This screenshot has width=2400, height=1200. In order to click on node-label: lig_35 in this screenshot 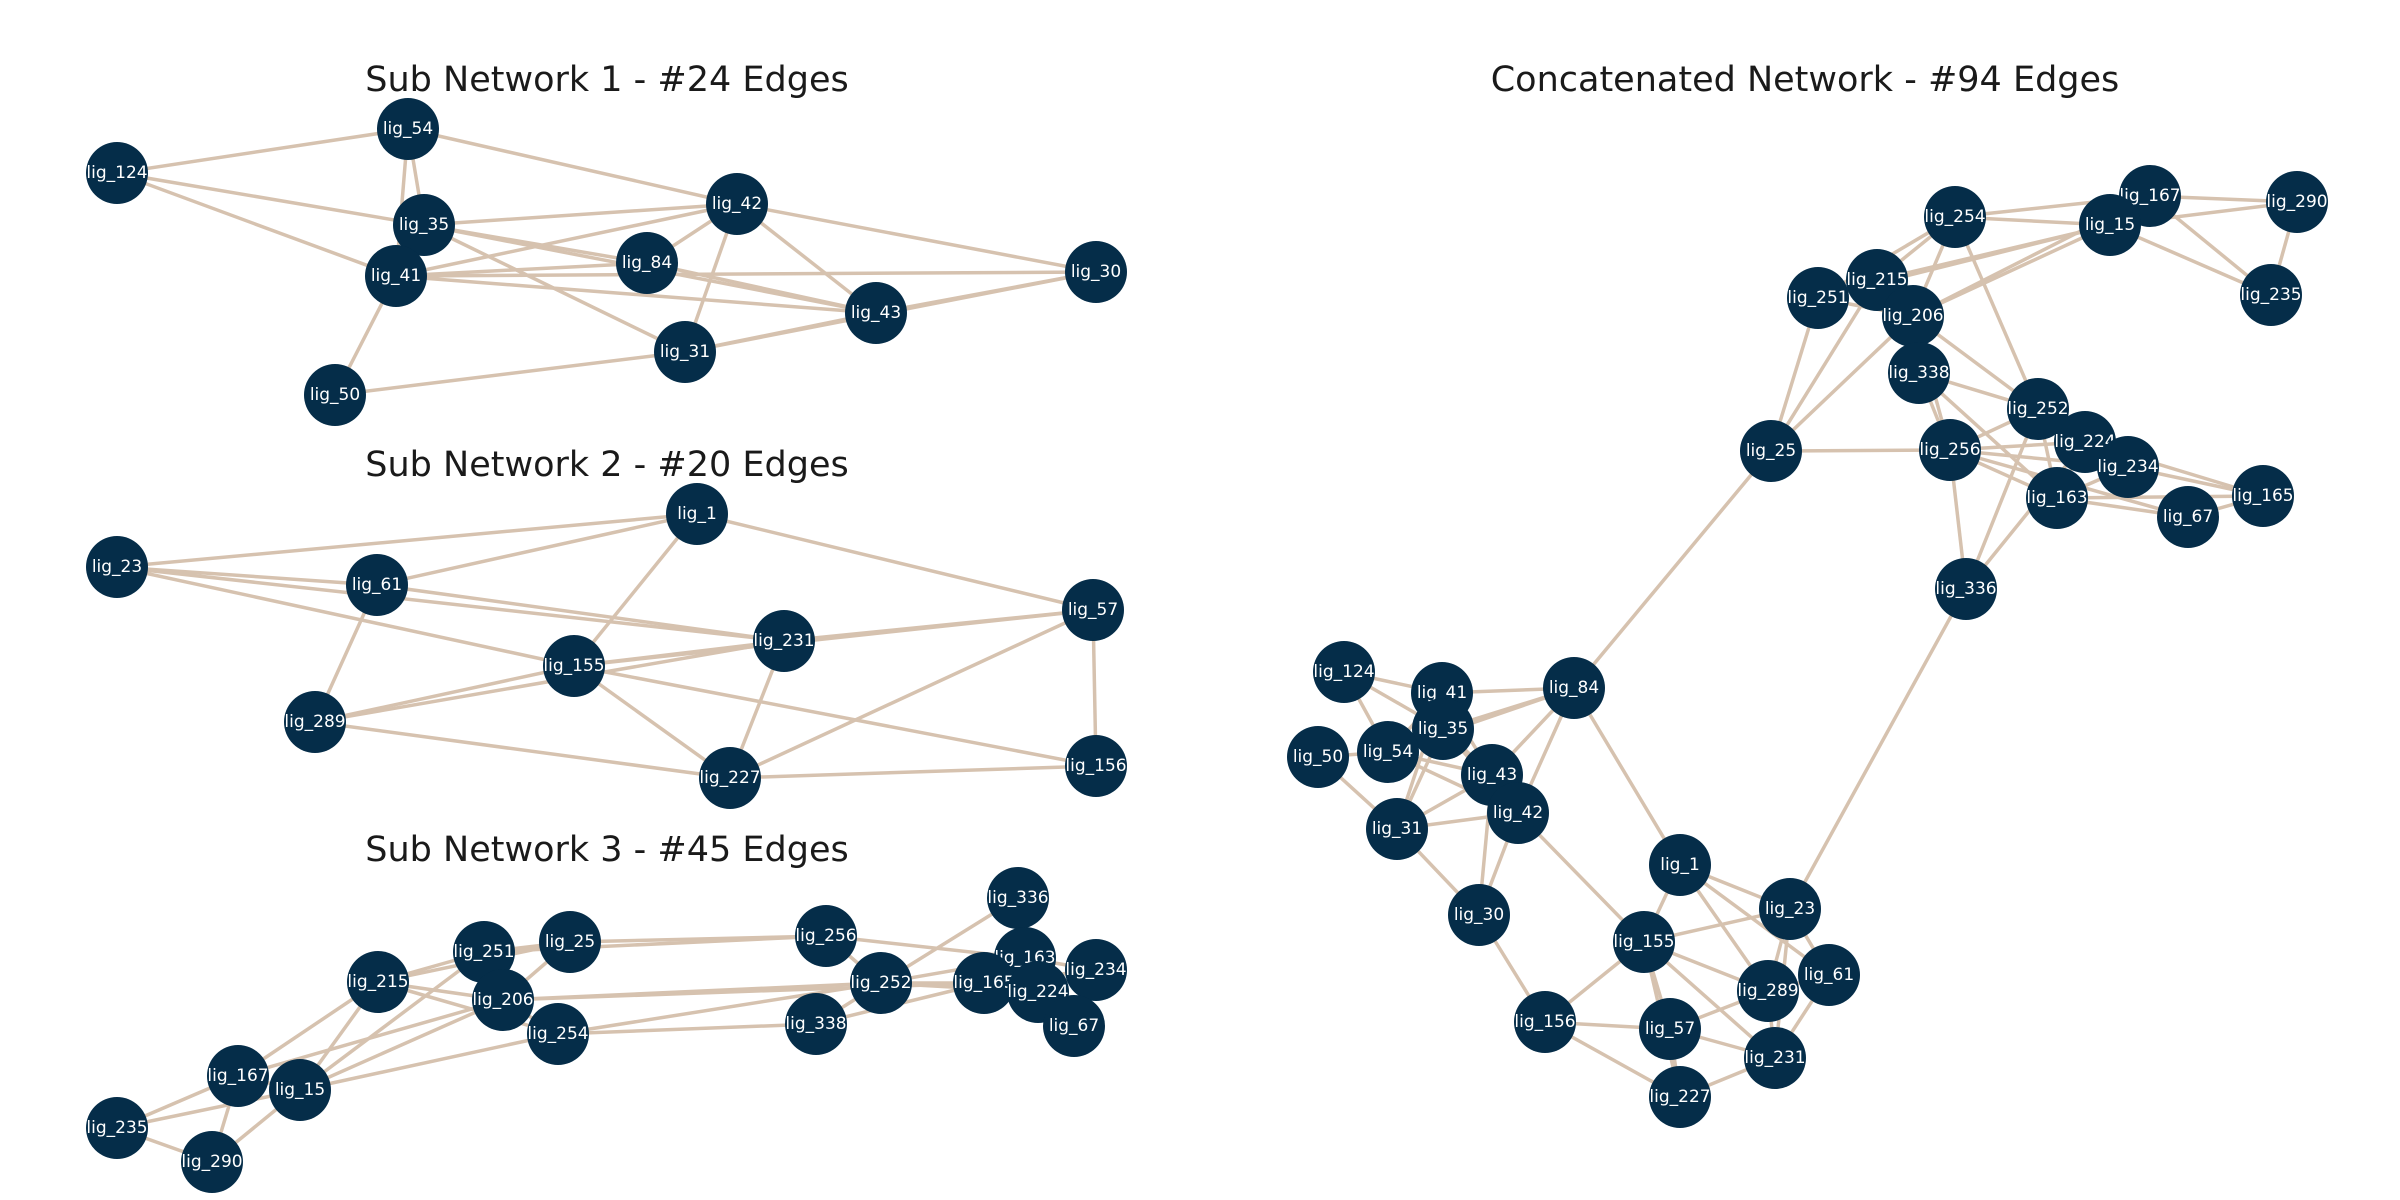, I will do `click(1443, 729)`.